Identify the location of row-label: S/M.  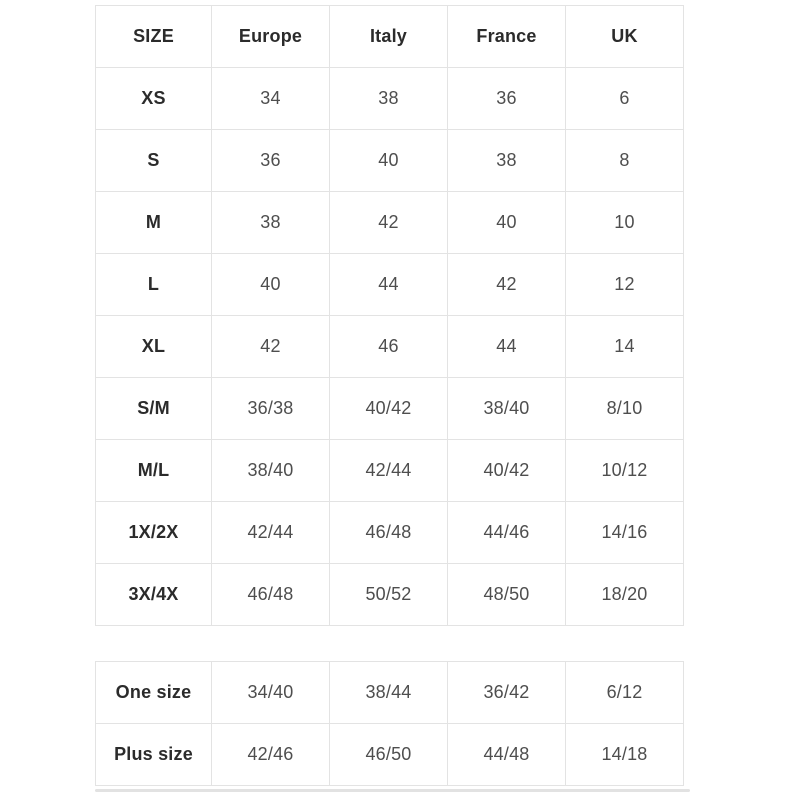
(153, 408).